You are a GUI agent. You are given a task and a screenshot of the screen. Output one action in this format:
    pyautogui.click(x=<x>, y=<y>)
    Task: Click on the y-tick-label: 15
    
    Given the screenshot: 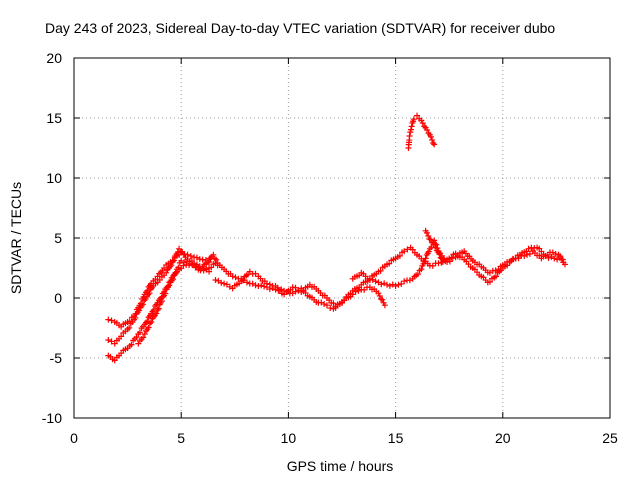 What is the action you would take?
    pyautogui.click(x=54, y=118)
    